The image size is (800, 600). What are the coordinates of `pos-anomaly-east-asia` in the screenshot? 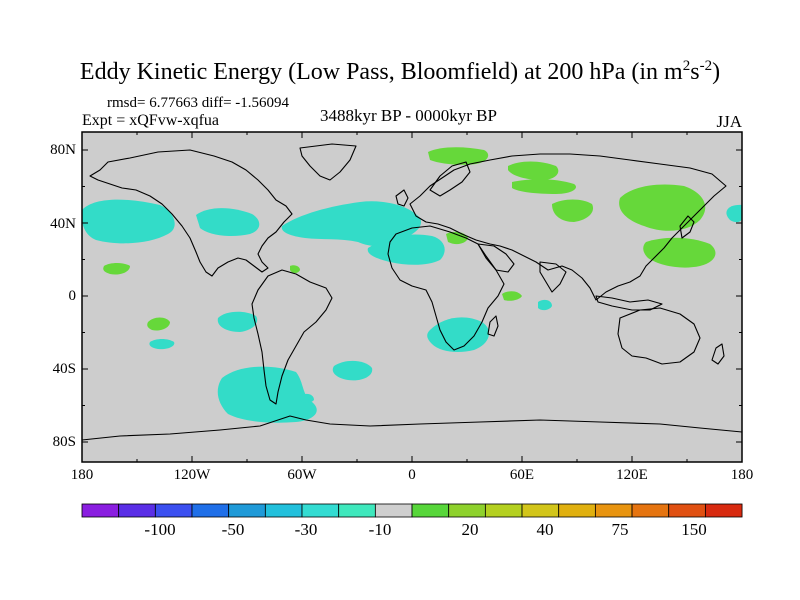 It's located at (662, 207).